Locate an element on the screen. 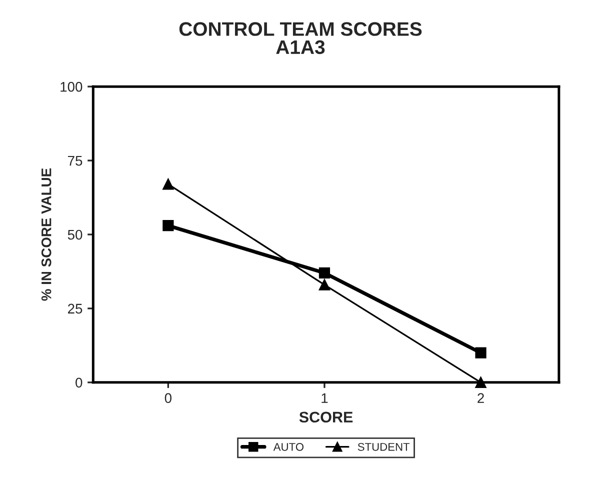 The height and width of the screenshot is (481, 601). chart-title: CONTROL TEAM SCORES A1A3 is located at coordinates (300, 38).